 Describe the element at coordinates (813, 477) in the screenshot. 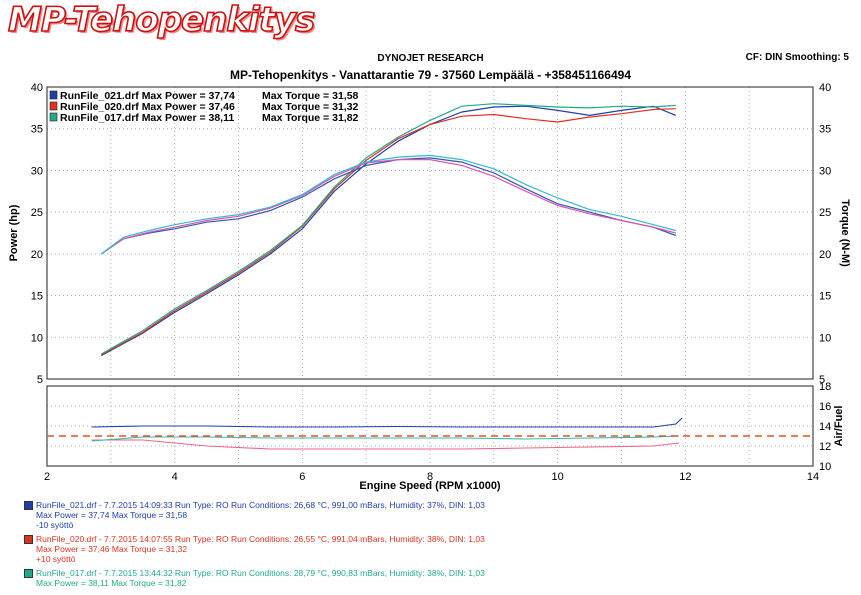

I see `x-tick-label: 14` at that location.